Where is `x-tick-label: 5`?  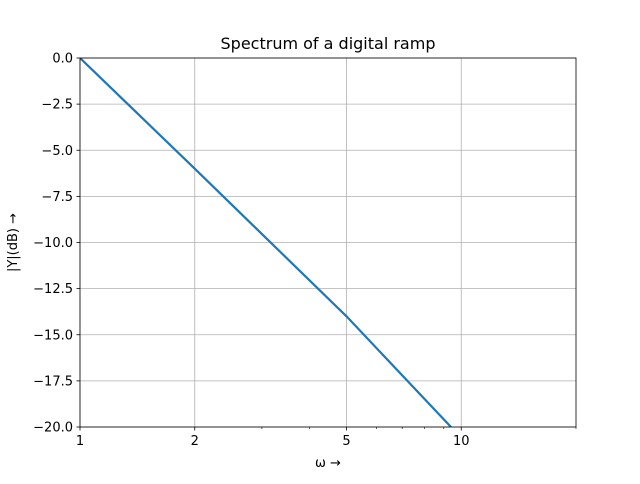 x-tick-label: 5 is located at coordinates (346, 441).